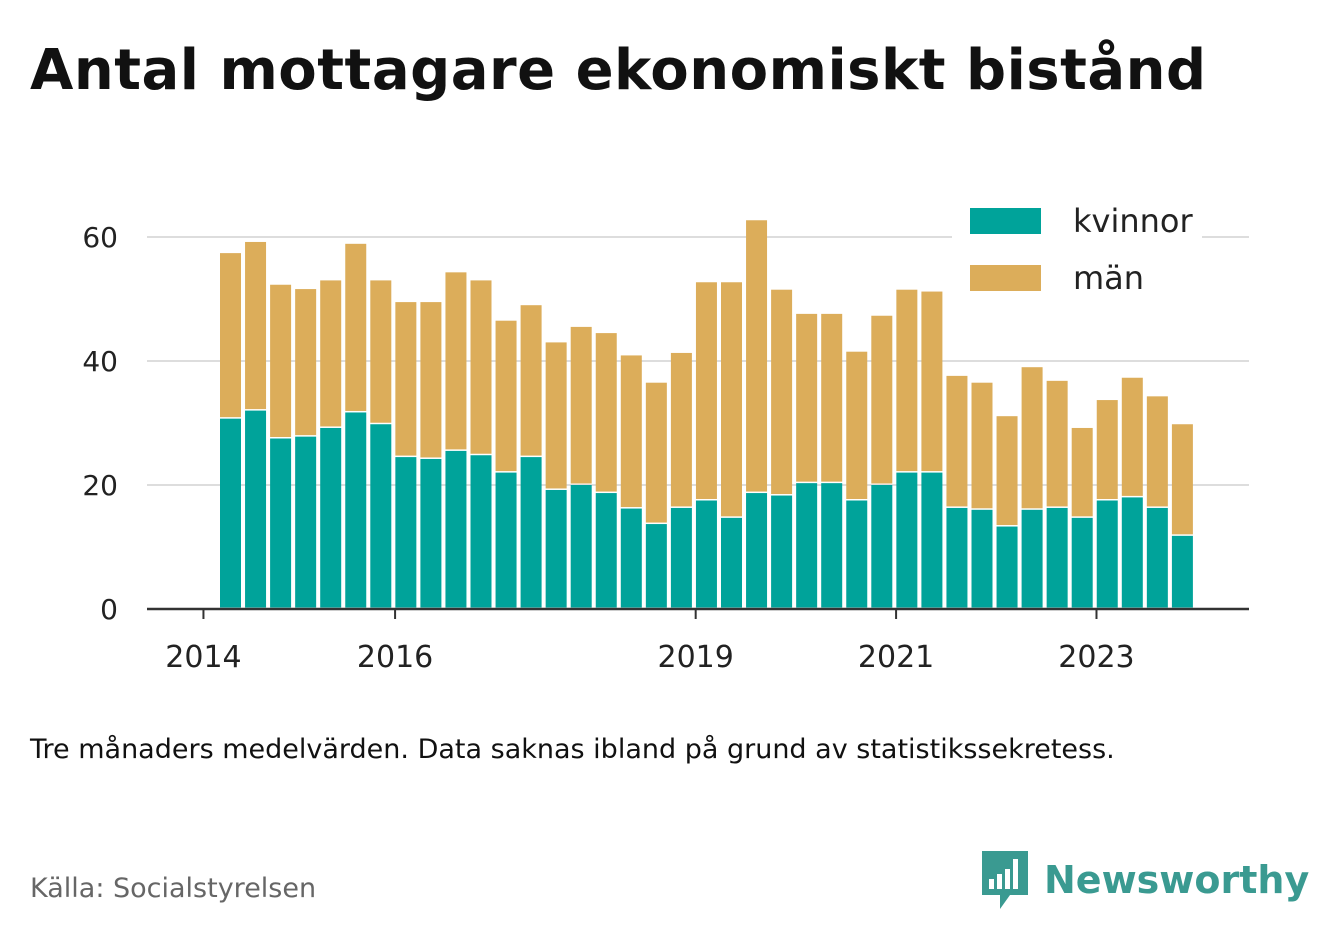 This screenshot has height=939, width=1322. What do you see at coordinates (230, 335) in the screenshot?
I see `bar-män-2014-Q2` at bounding box center [230, 335].